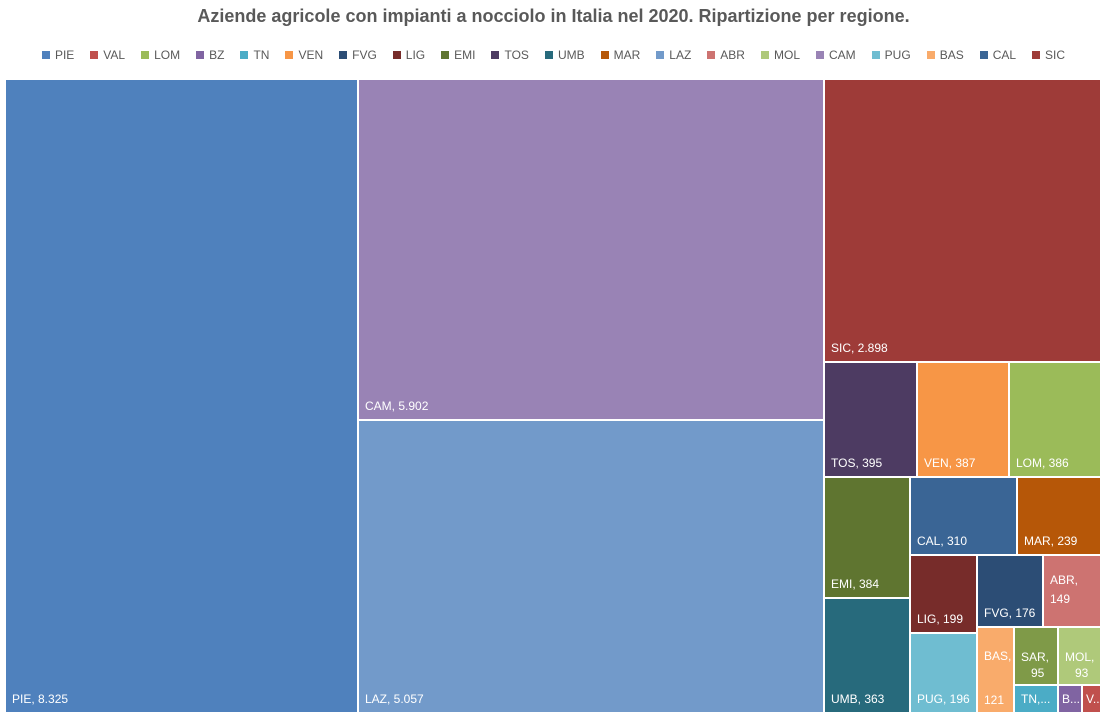 This screenshot has width=1107, height=718. I want to click on legend-label-pie: PIE, so click(64, 55).